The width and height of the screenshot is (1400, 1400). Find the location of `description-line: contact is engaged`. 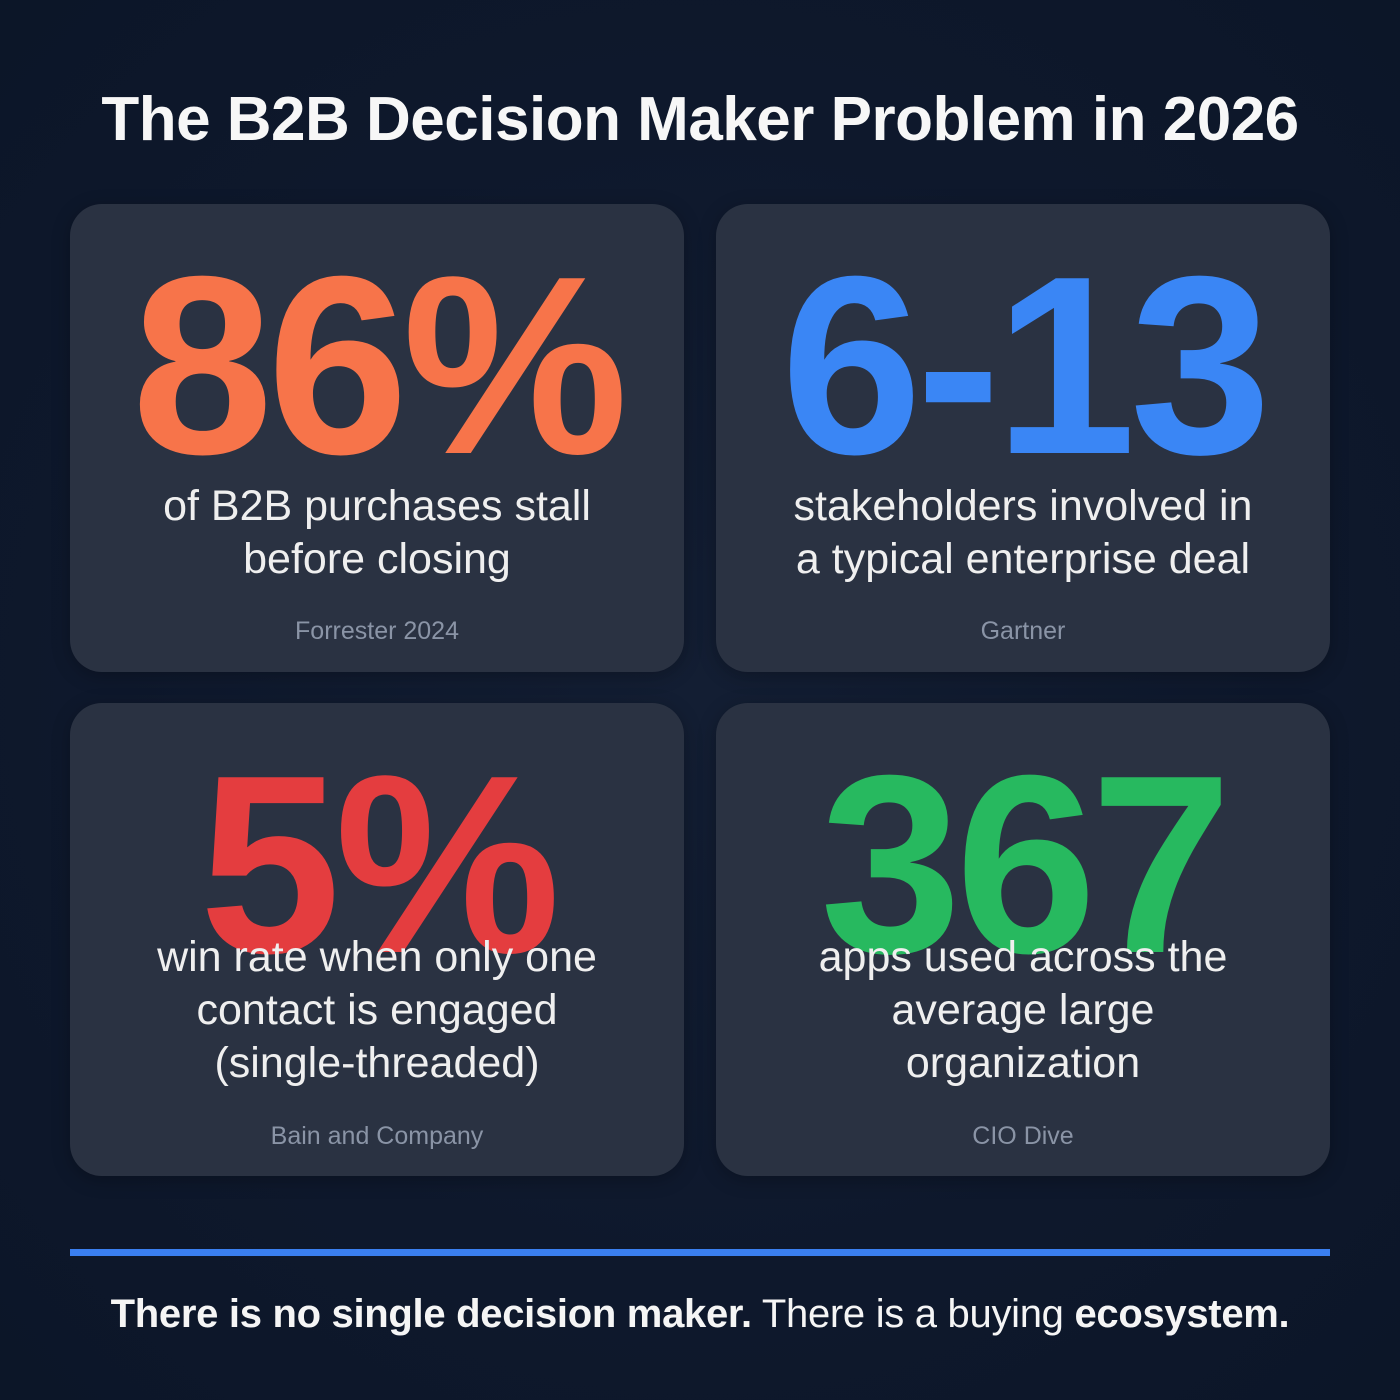

description-line: contact is engaged is located at coordinates (377, 1010).